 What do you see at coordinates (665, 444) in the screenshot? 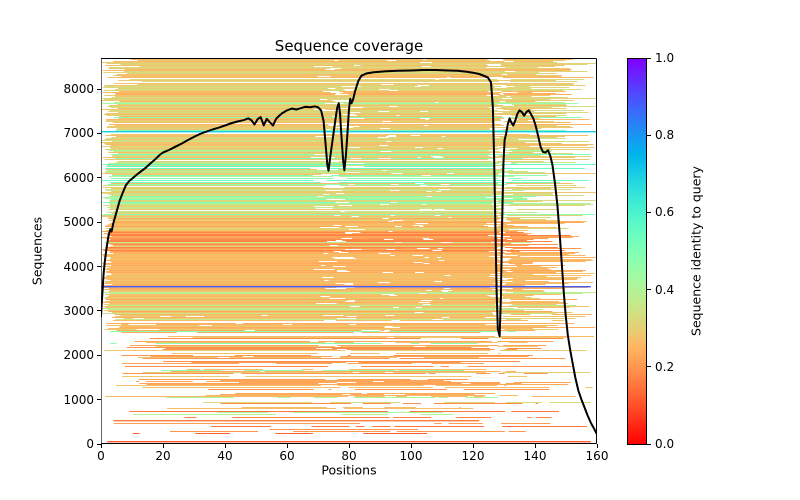
I see `colorbar-tick-label: 0.0` at bounding box center [665, 444].